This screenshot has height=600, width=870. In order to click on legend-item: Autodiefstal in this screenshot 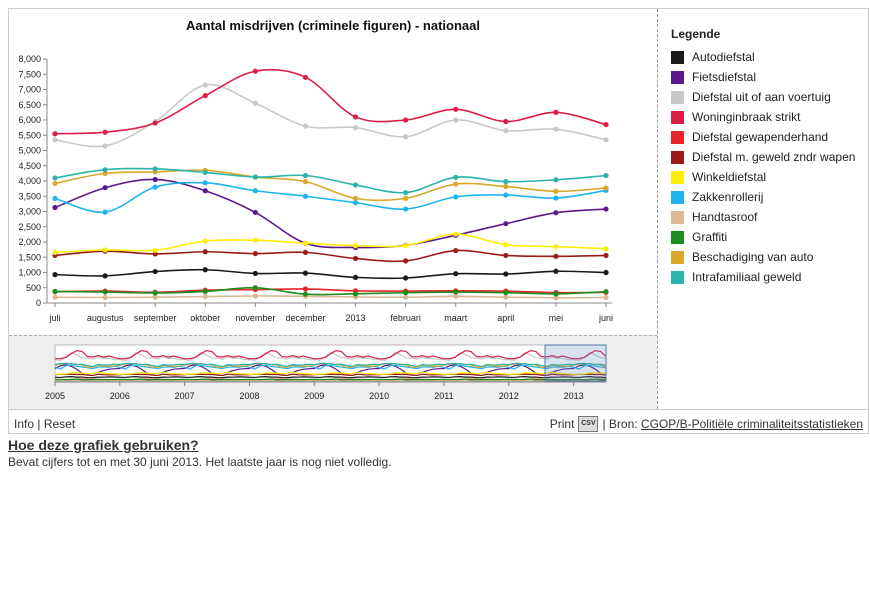, I will do `click(769, 57)`.